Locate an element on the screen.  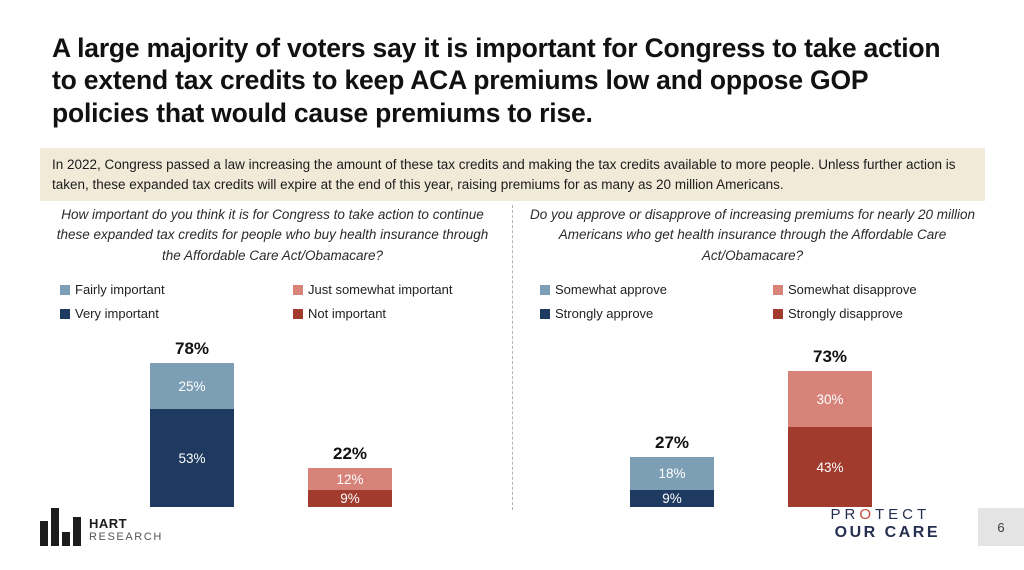
legend-label: Strongly approve is located at coordinates (604, 313).